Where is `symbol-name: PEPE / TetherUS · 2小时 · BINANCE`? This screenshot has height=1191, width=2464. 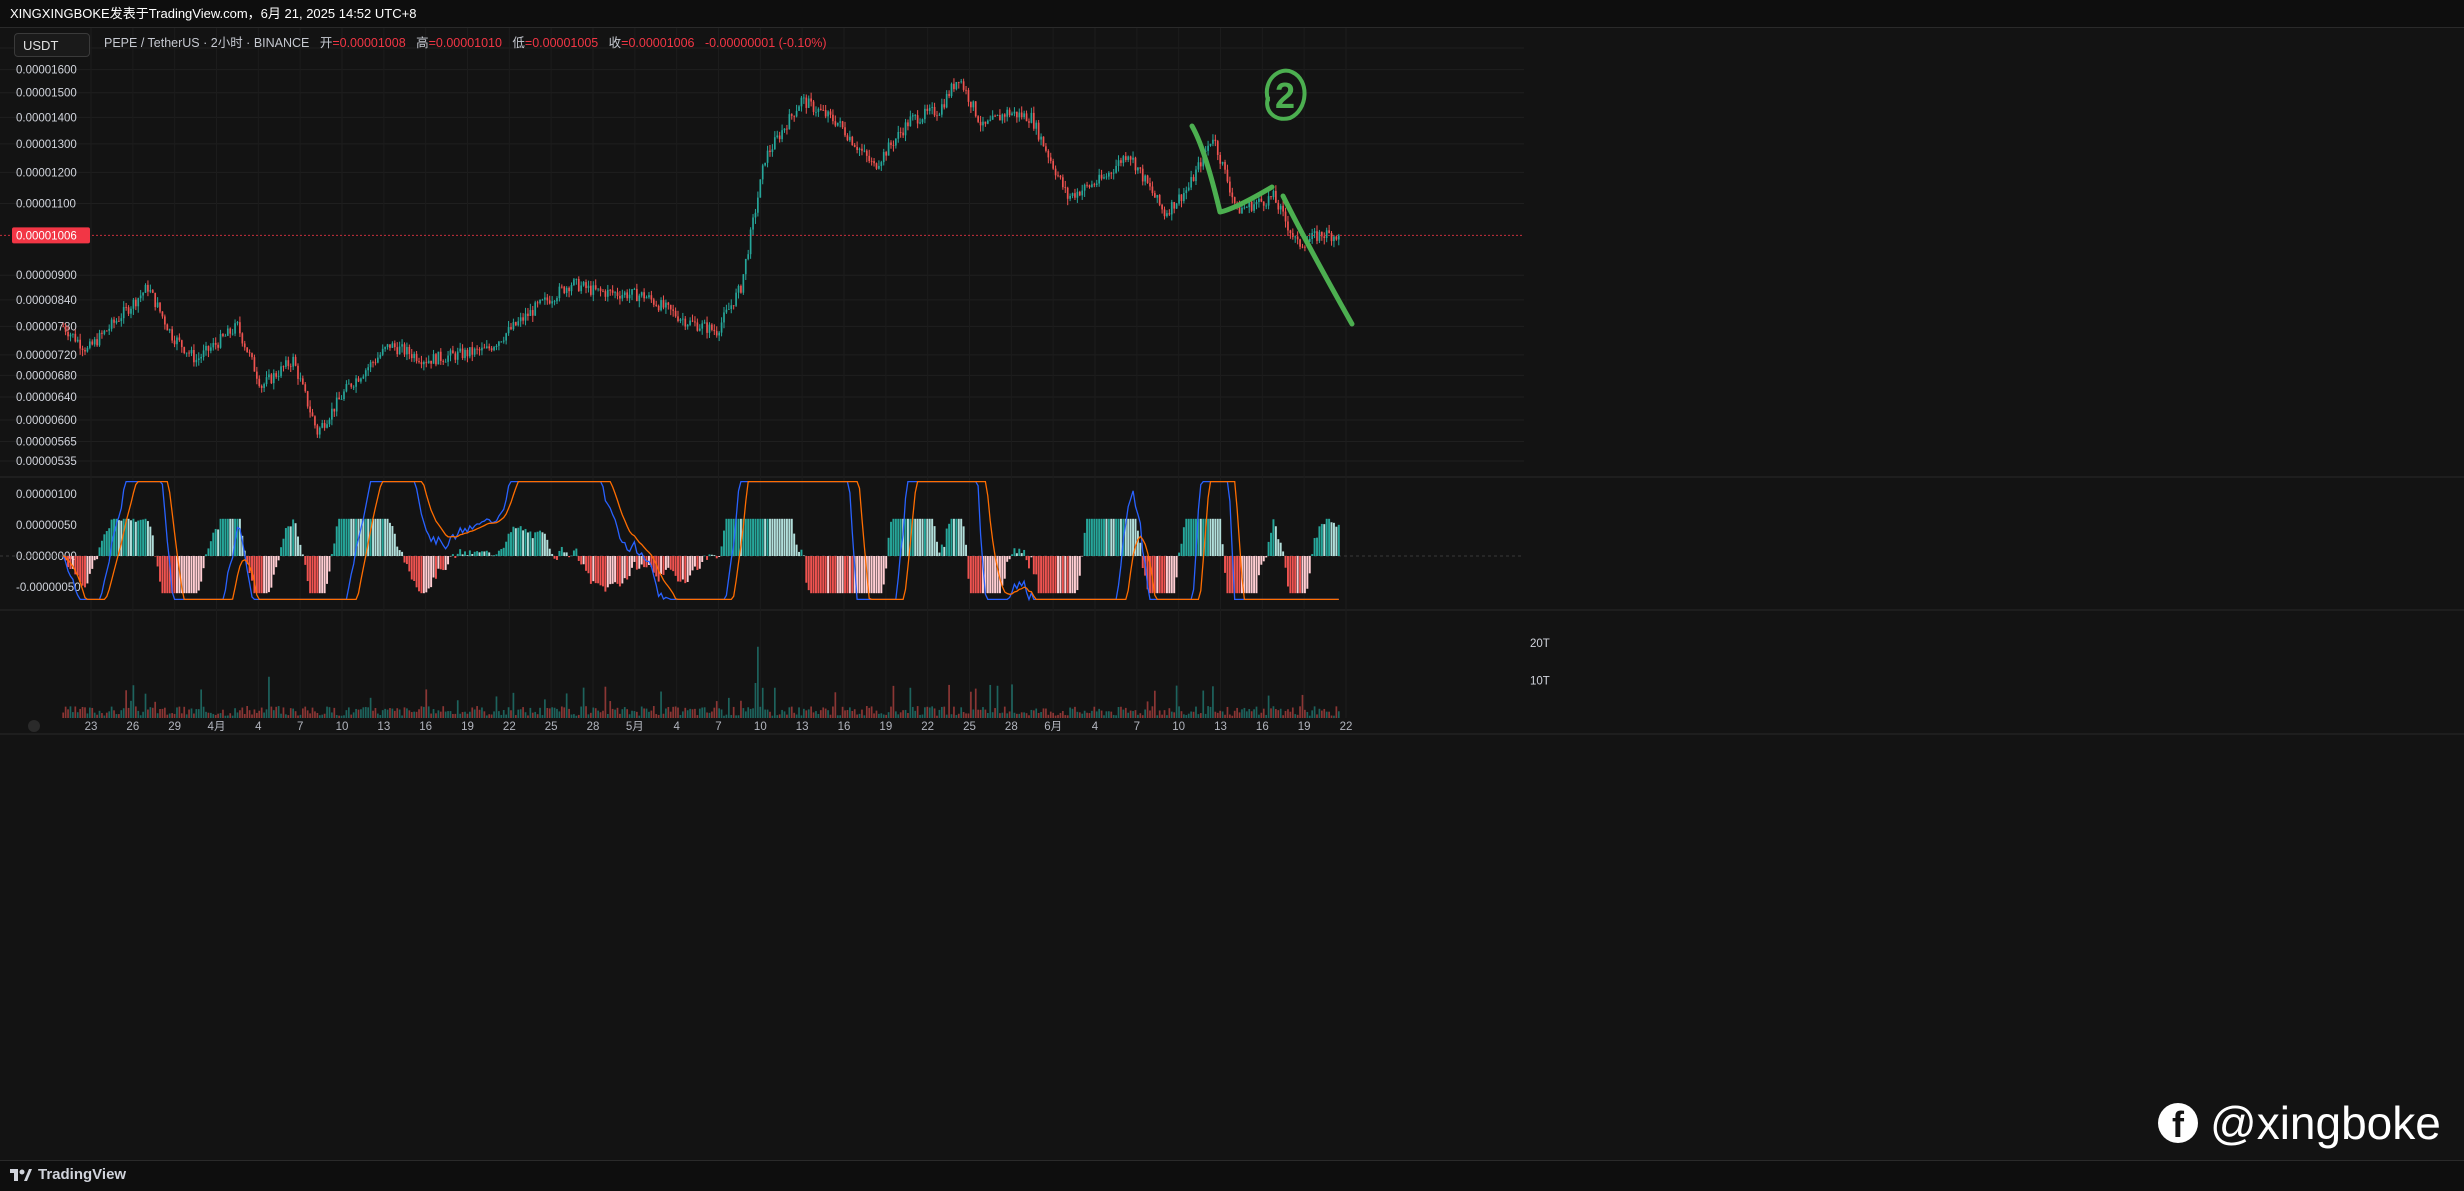 symbol-name: PEPE / TetherUS · 2小时 · BINANCE is located at coordinates (207, 43).